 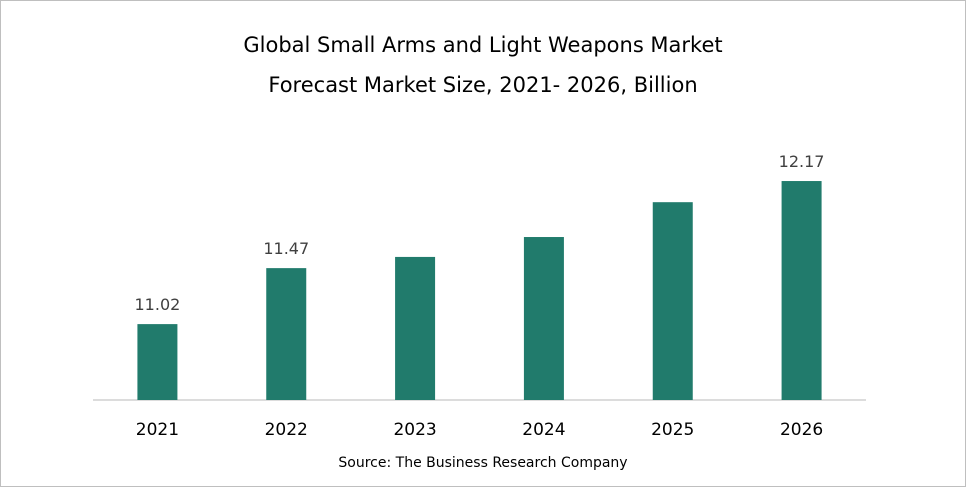 I want to click on data-label: 11.47, so click(x=286, y=248).